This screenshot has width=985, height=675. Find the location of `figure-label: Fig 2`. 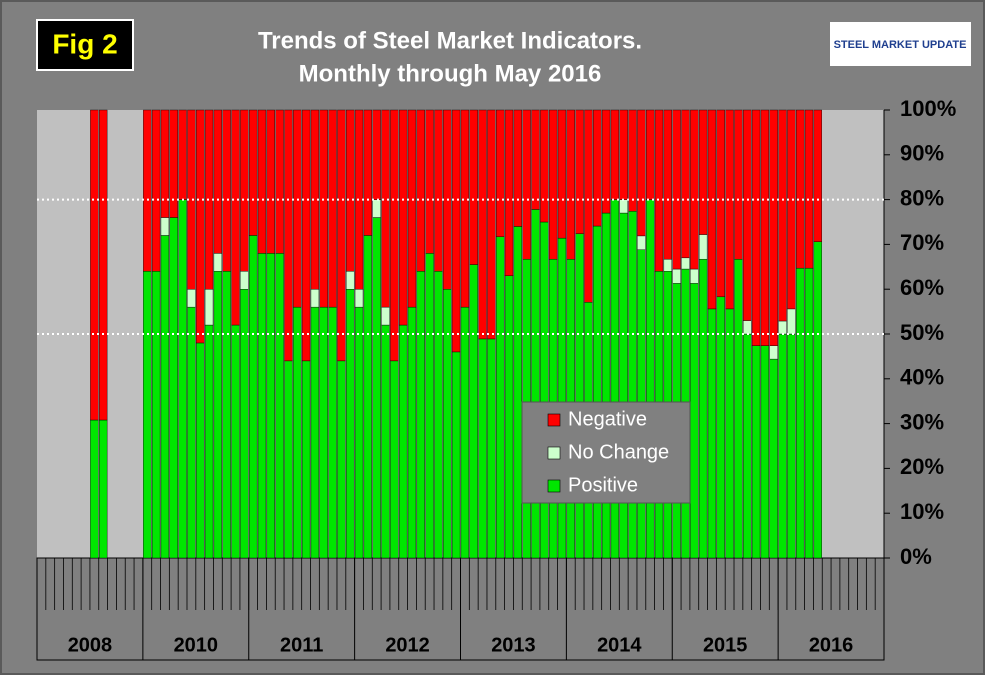

figure-label: Fig 2 is located at coordinates (84, 43).